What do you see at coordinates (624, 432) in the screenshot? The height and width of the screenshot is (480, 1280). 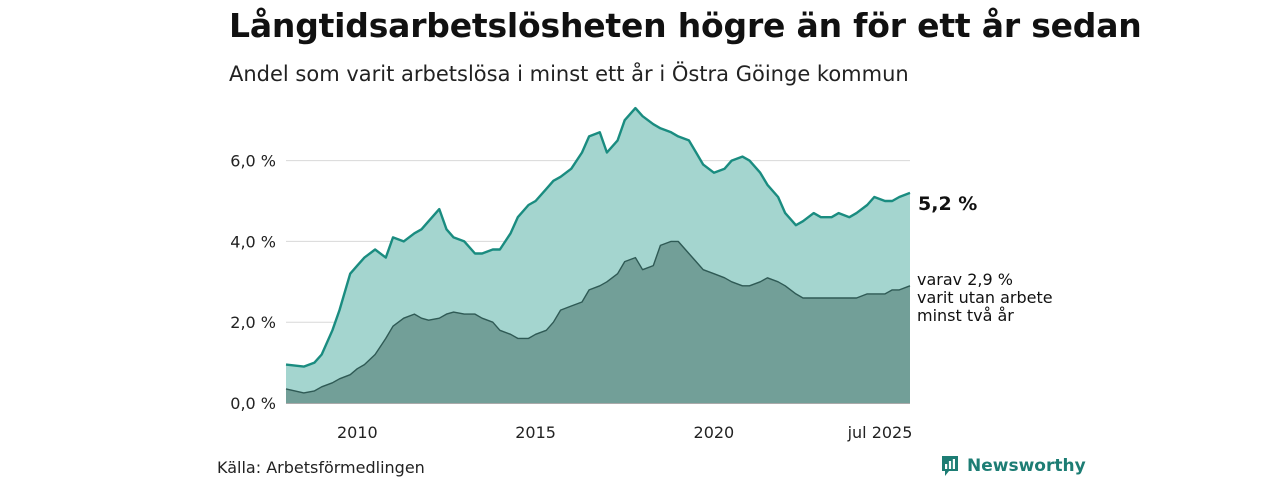 I see `x-axis-ticks: 2010 2015 2020 jul 2025` at bounding box center [624, 432].